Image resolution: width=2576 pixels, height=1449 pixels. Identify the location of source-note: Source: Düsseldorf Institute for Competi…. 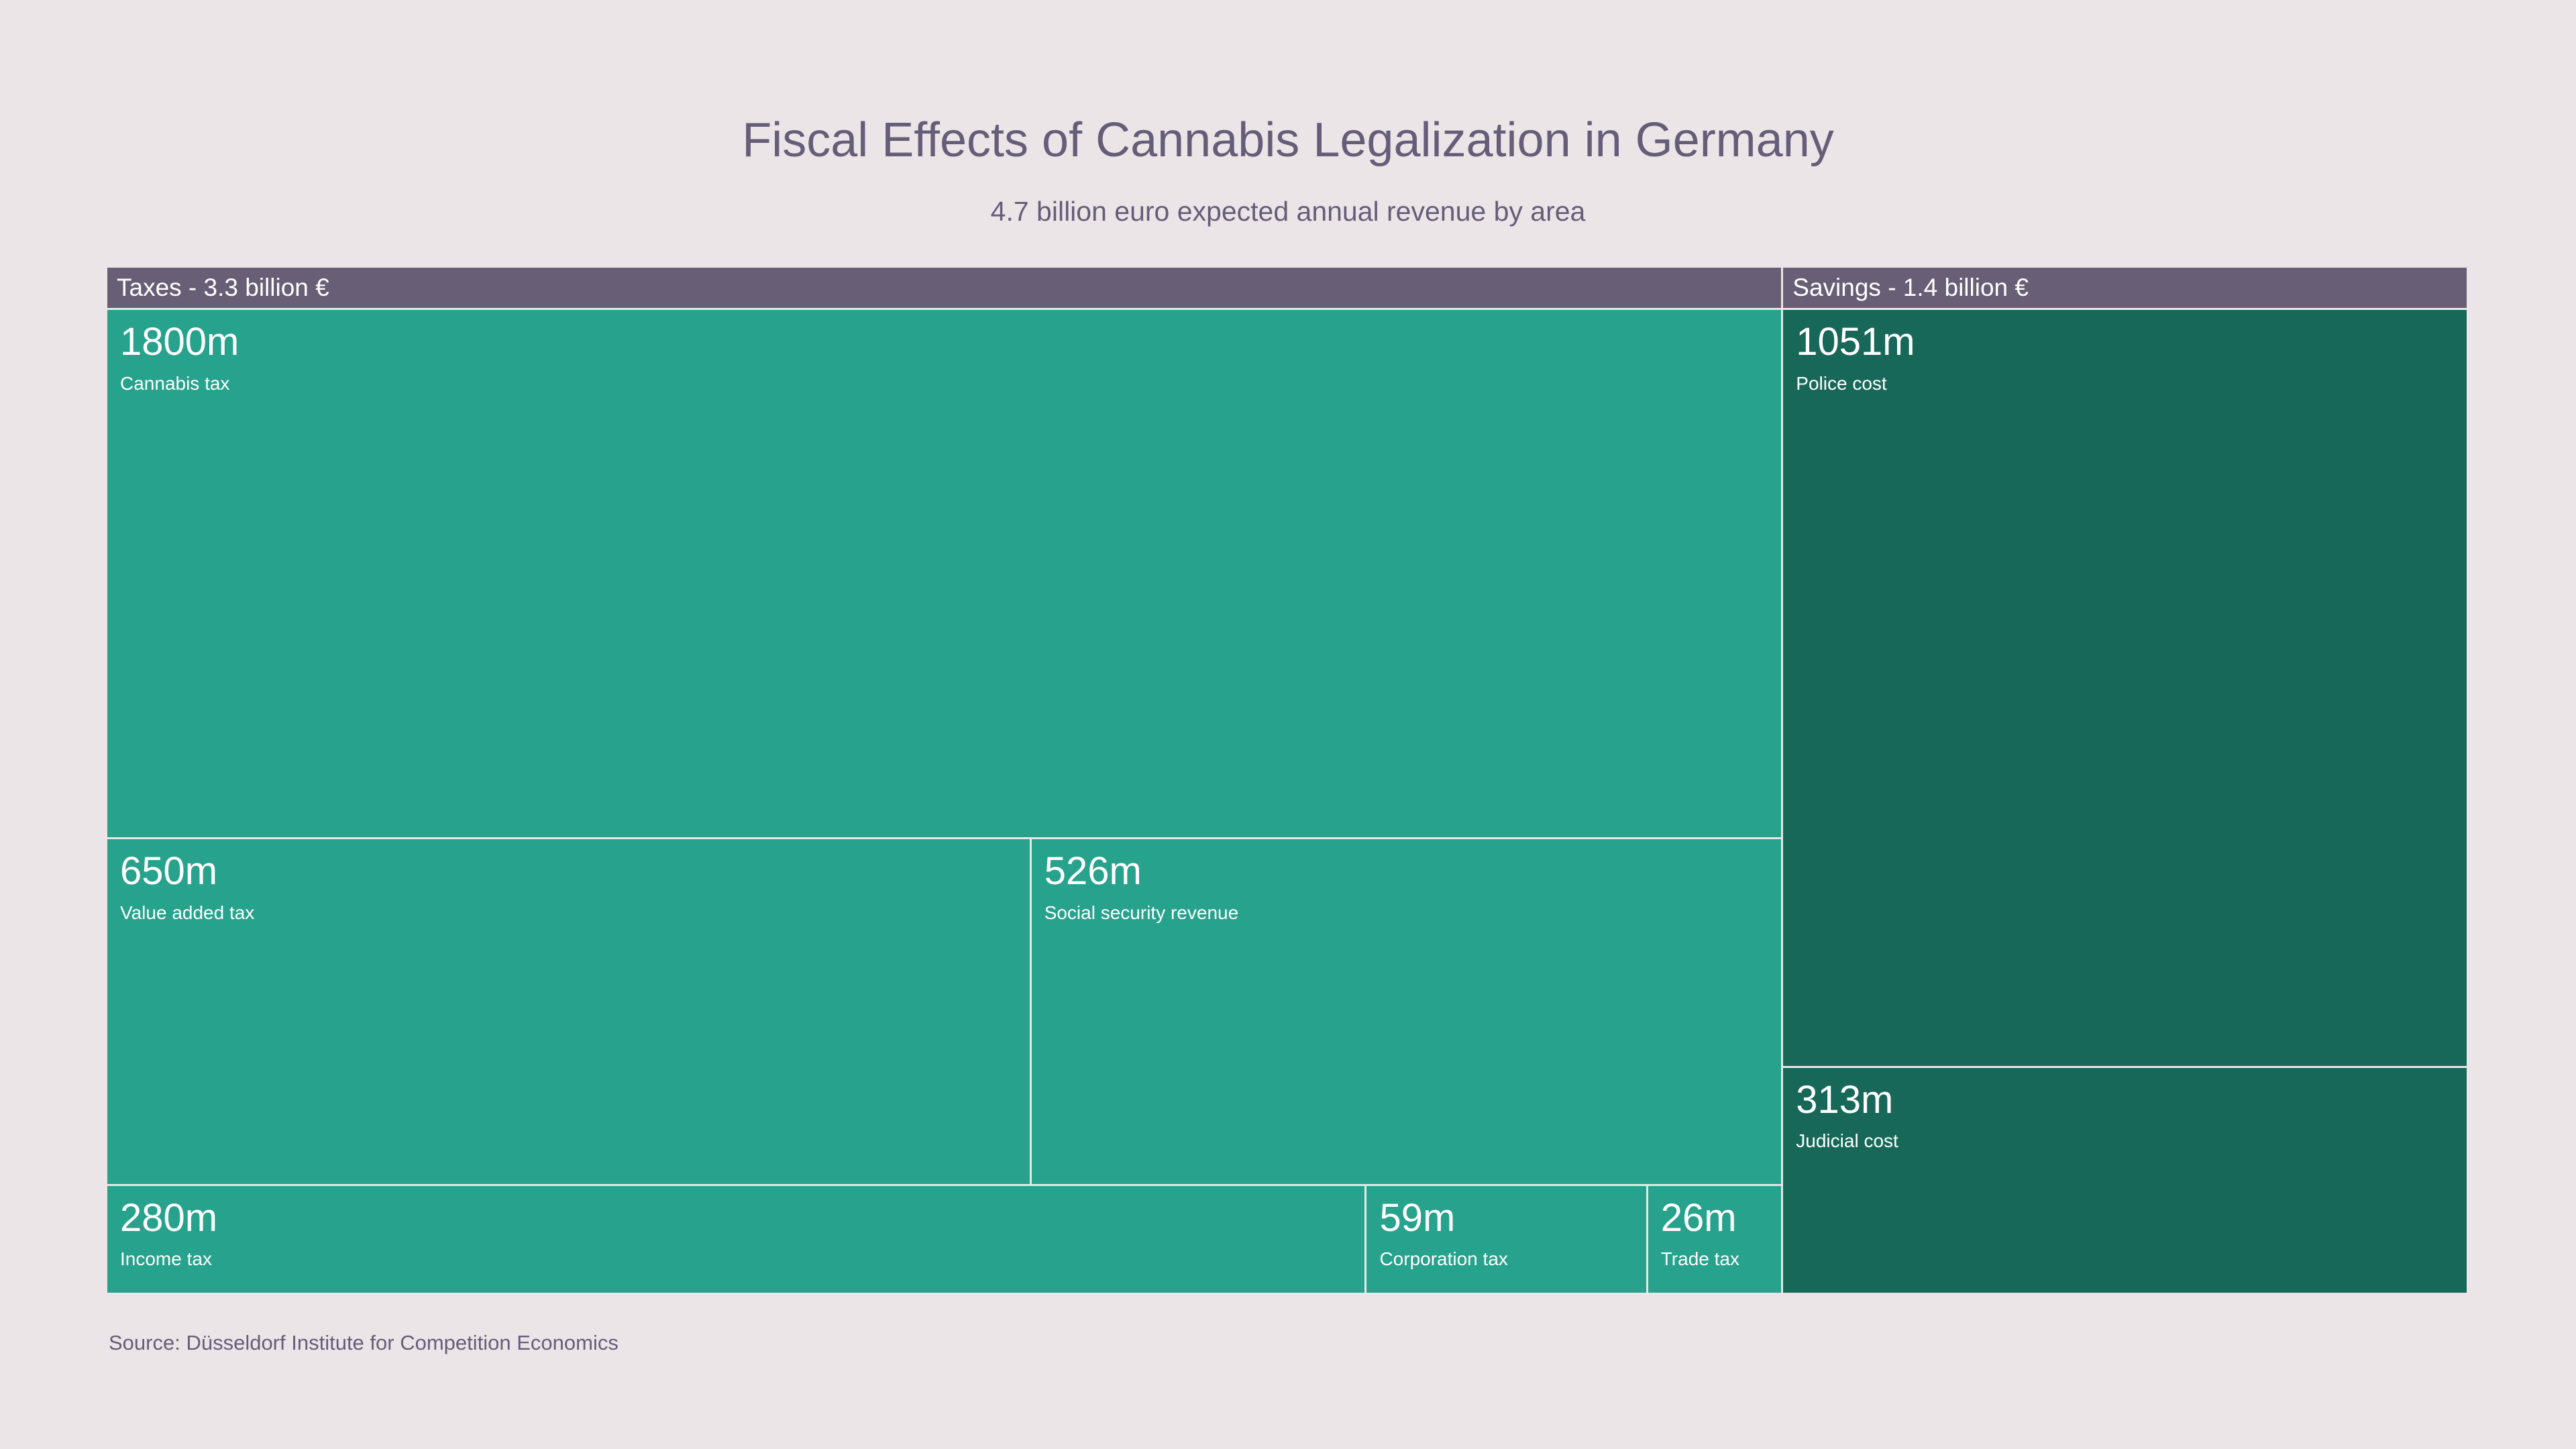
(364, 1342).